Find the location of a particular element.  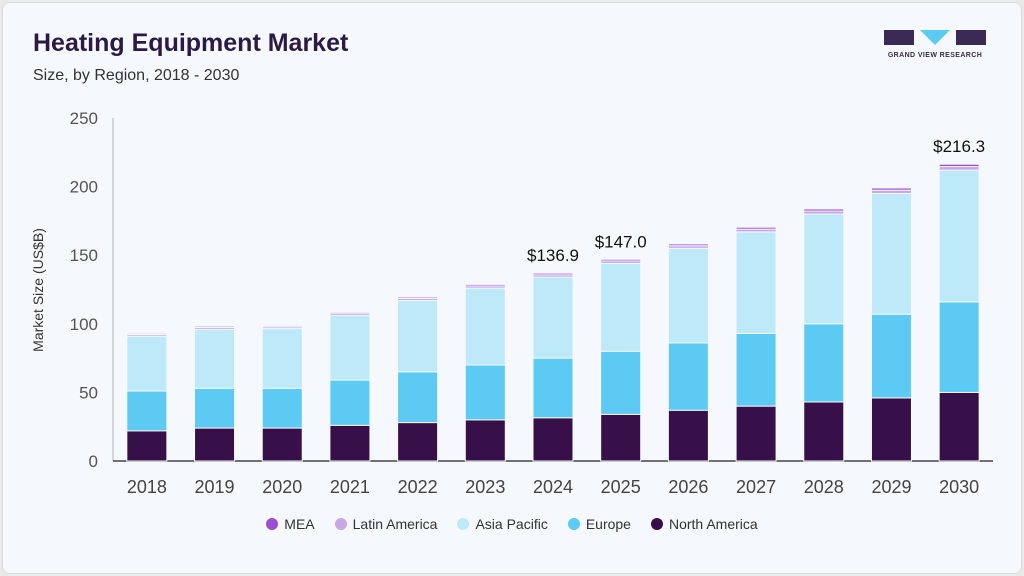

legend-item: Latin America is located at coordinates (386, 524).